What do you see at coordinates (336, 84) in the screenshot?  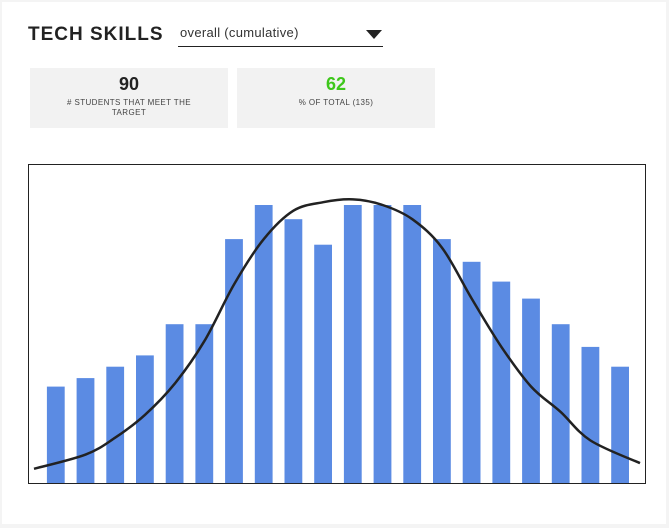 I see `percent-value: 62` at bounding box center [336, 84].